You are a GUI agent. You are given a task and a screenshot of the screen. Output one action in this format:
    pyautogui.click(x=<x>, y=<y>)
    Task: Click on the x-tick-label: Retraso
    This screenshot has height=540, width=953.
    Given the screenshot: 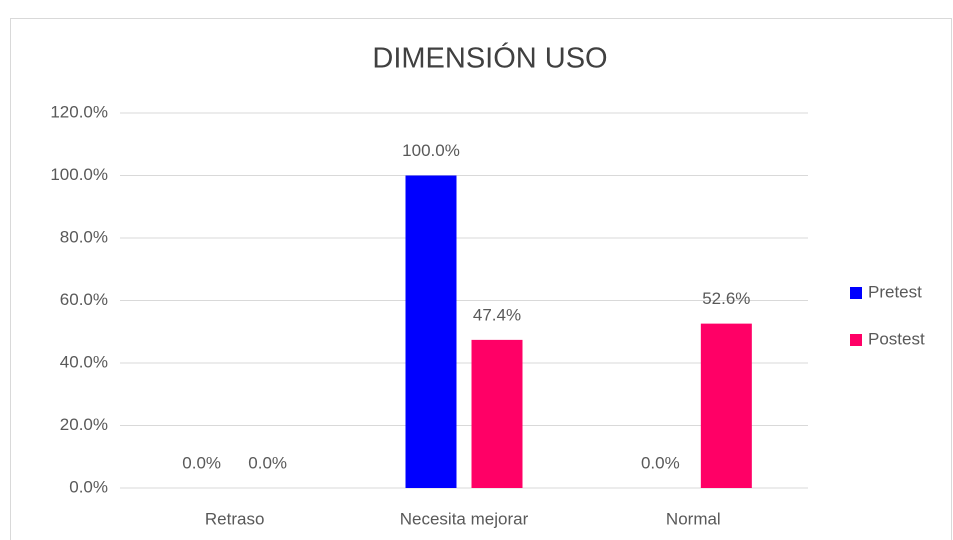 What is the action you would take?
    pyautogui.click(x=235, y=518)
    